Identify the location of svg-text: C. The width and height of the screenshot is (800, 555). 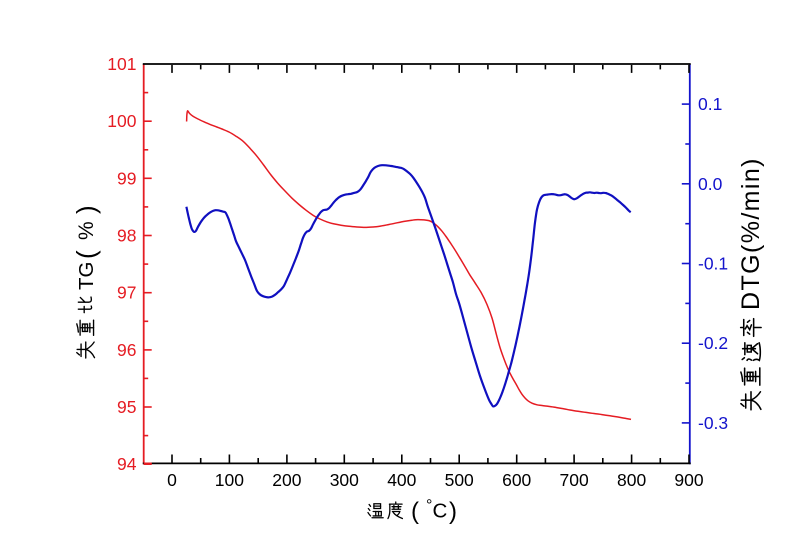
(440, 511).